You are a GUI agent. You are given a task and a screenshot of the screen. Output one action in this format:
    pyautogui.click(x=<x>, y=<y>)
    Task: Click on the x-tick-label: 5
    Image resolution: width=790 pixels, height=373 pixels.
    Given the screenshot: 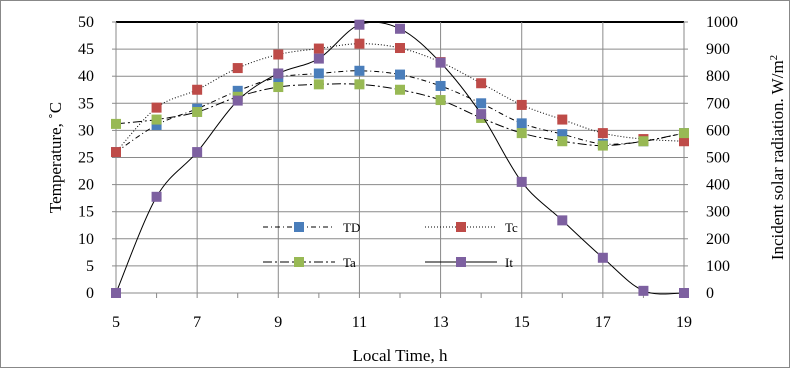 What is the action you would take?
    pyautogui.click(x=116, y=322)
    